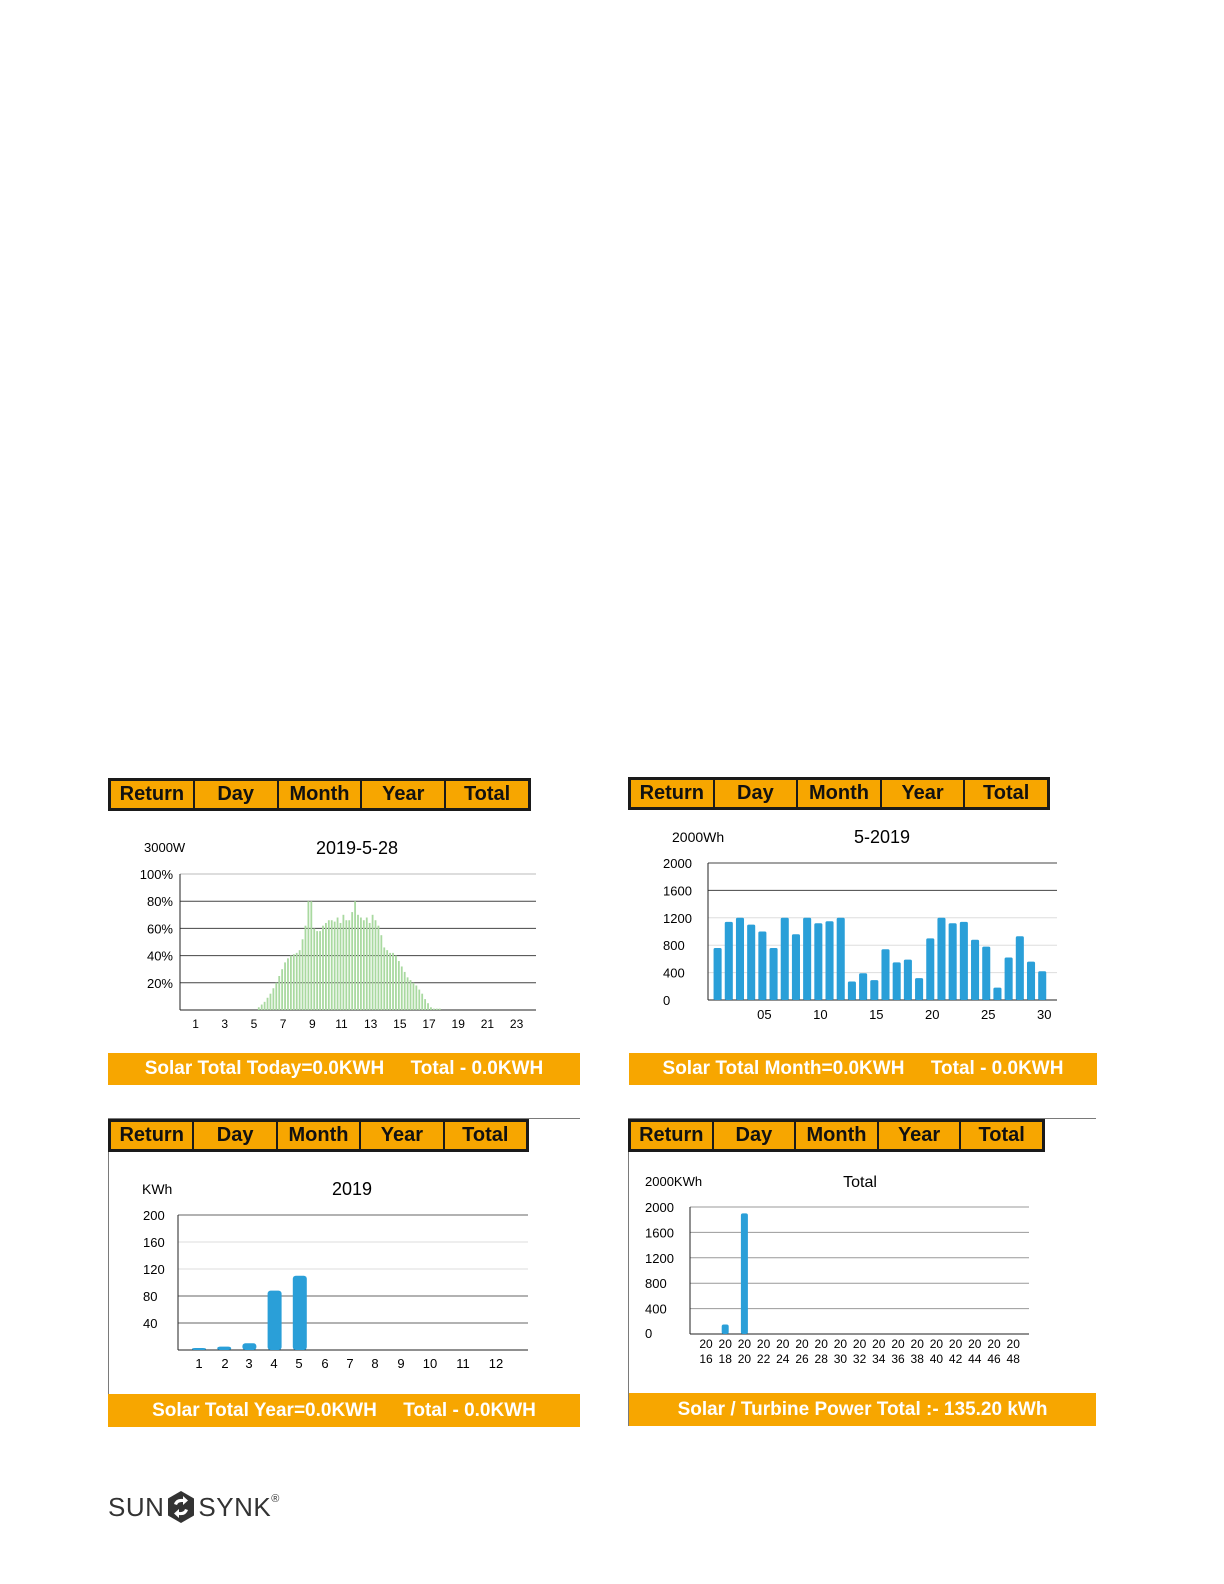  What do you see at coordinates (488, 1024) in the screenshot?
I see `x-tick-label: 21` at bounding box center [488, 1024].